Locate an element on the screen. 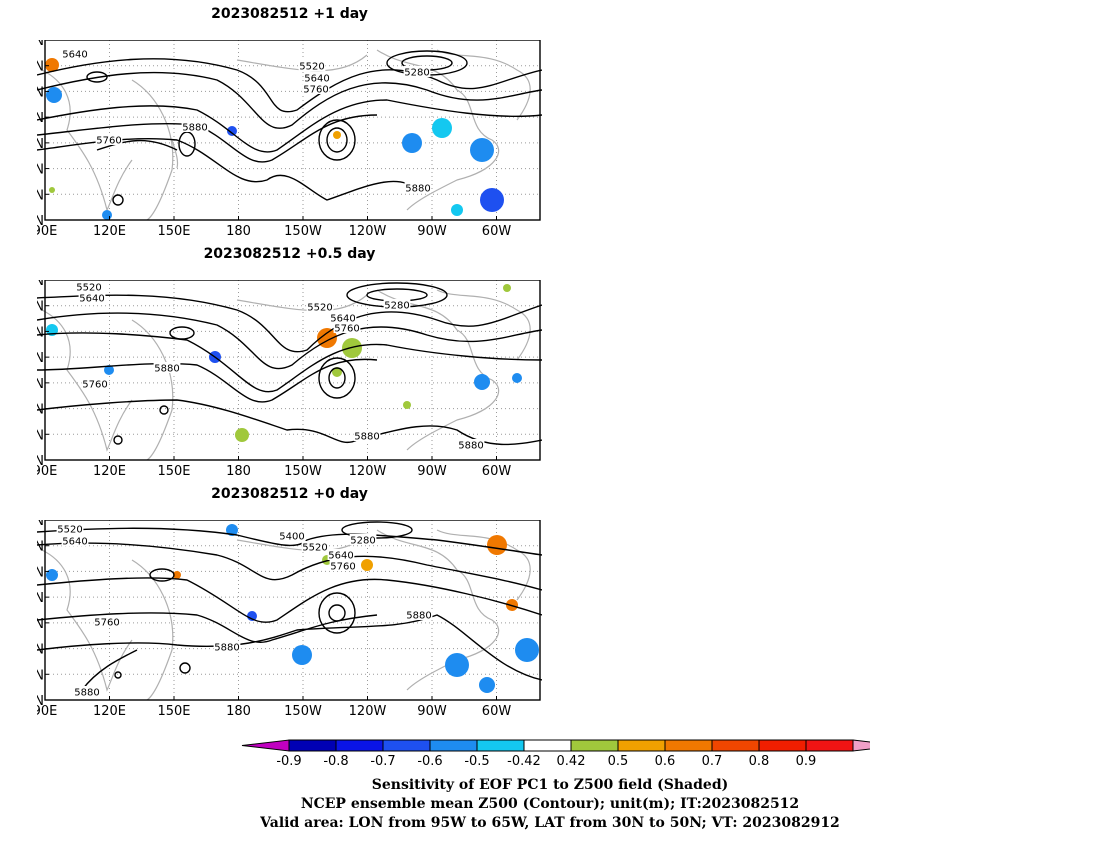  colorbar-tick-label: 0.5 is located at coordinates (618, 761).